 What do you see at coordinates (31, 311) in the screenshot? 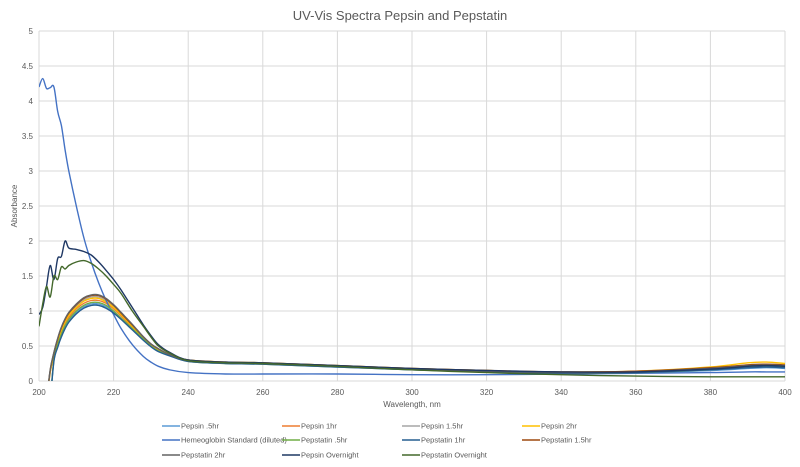
I see `y-tick-label: 1` at bounding box center [31, 311].